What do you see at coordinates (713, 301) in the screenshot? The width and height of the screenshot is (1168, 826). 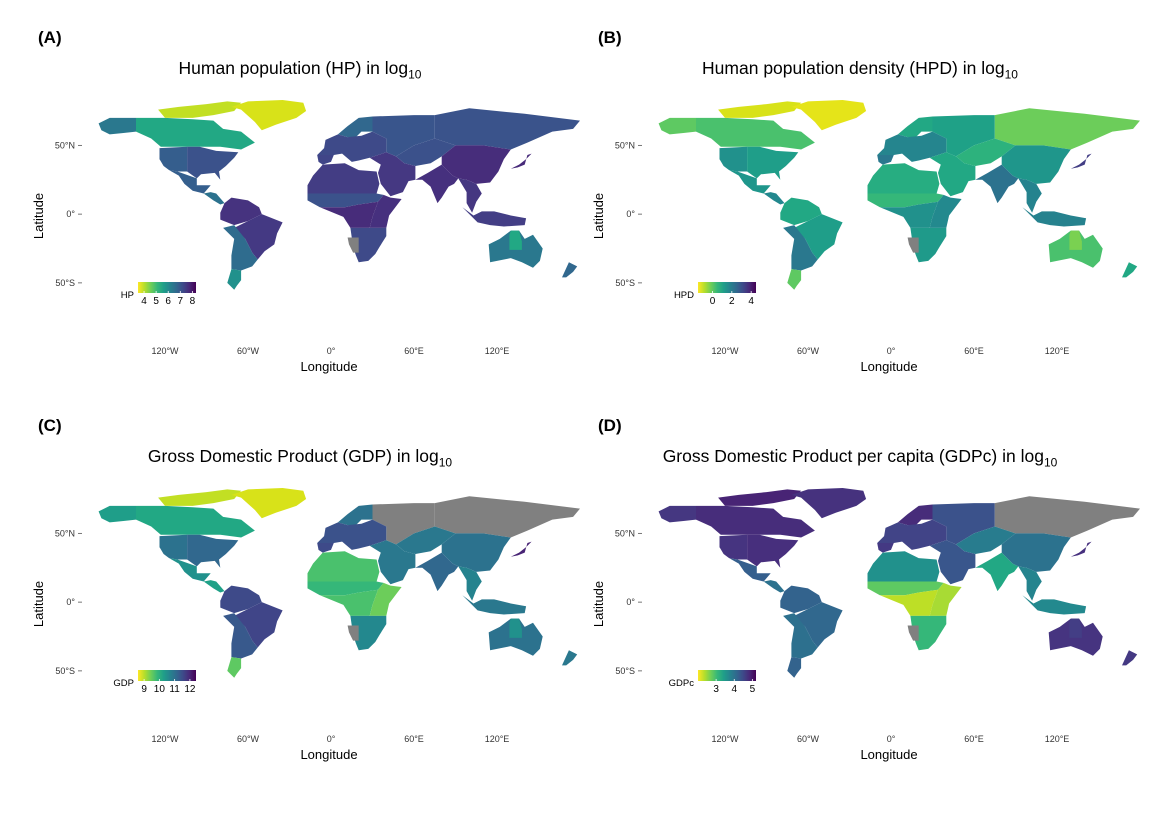 I see `legend-tick-label: 0` at bounding box center [713, 301].